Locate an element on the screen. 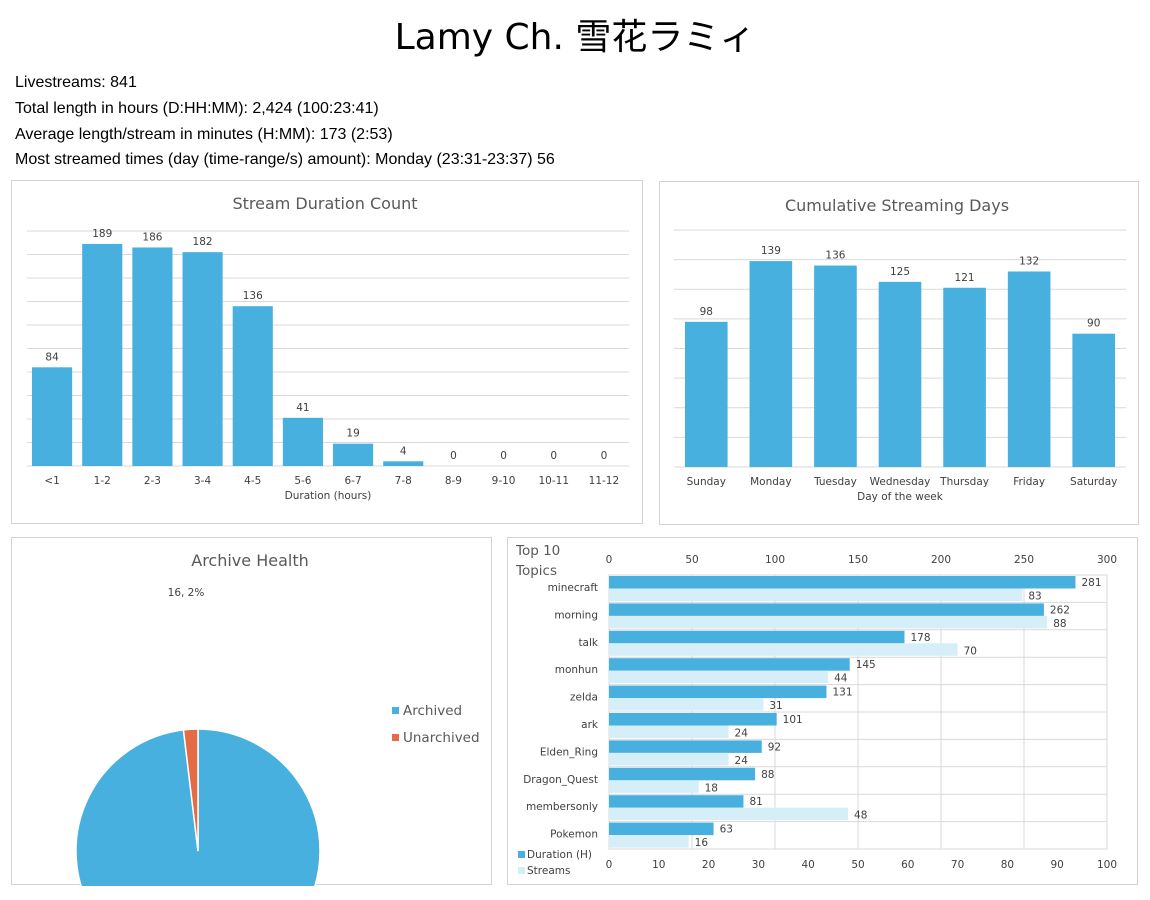  bottom-axis-tick-60: 60 is located at coordinates (907, 865).